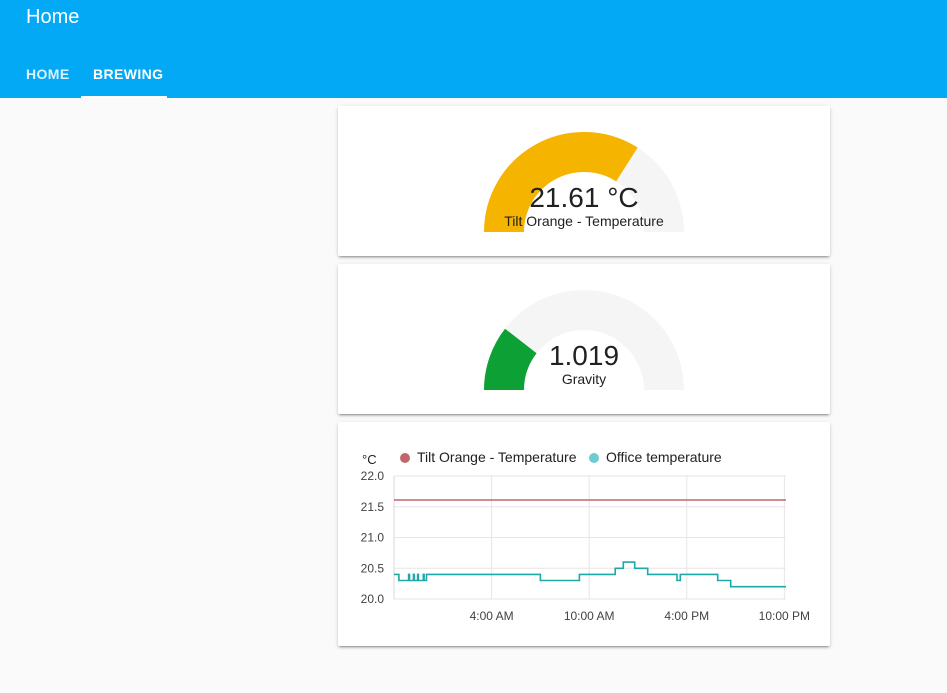 Image resolution: width=947 pixels, height=693 pixels. I want to click on gravity-value: 1.019, so click(584, 355).